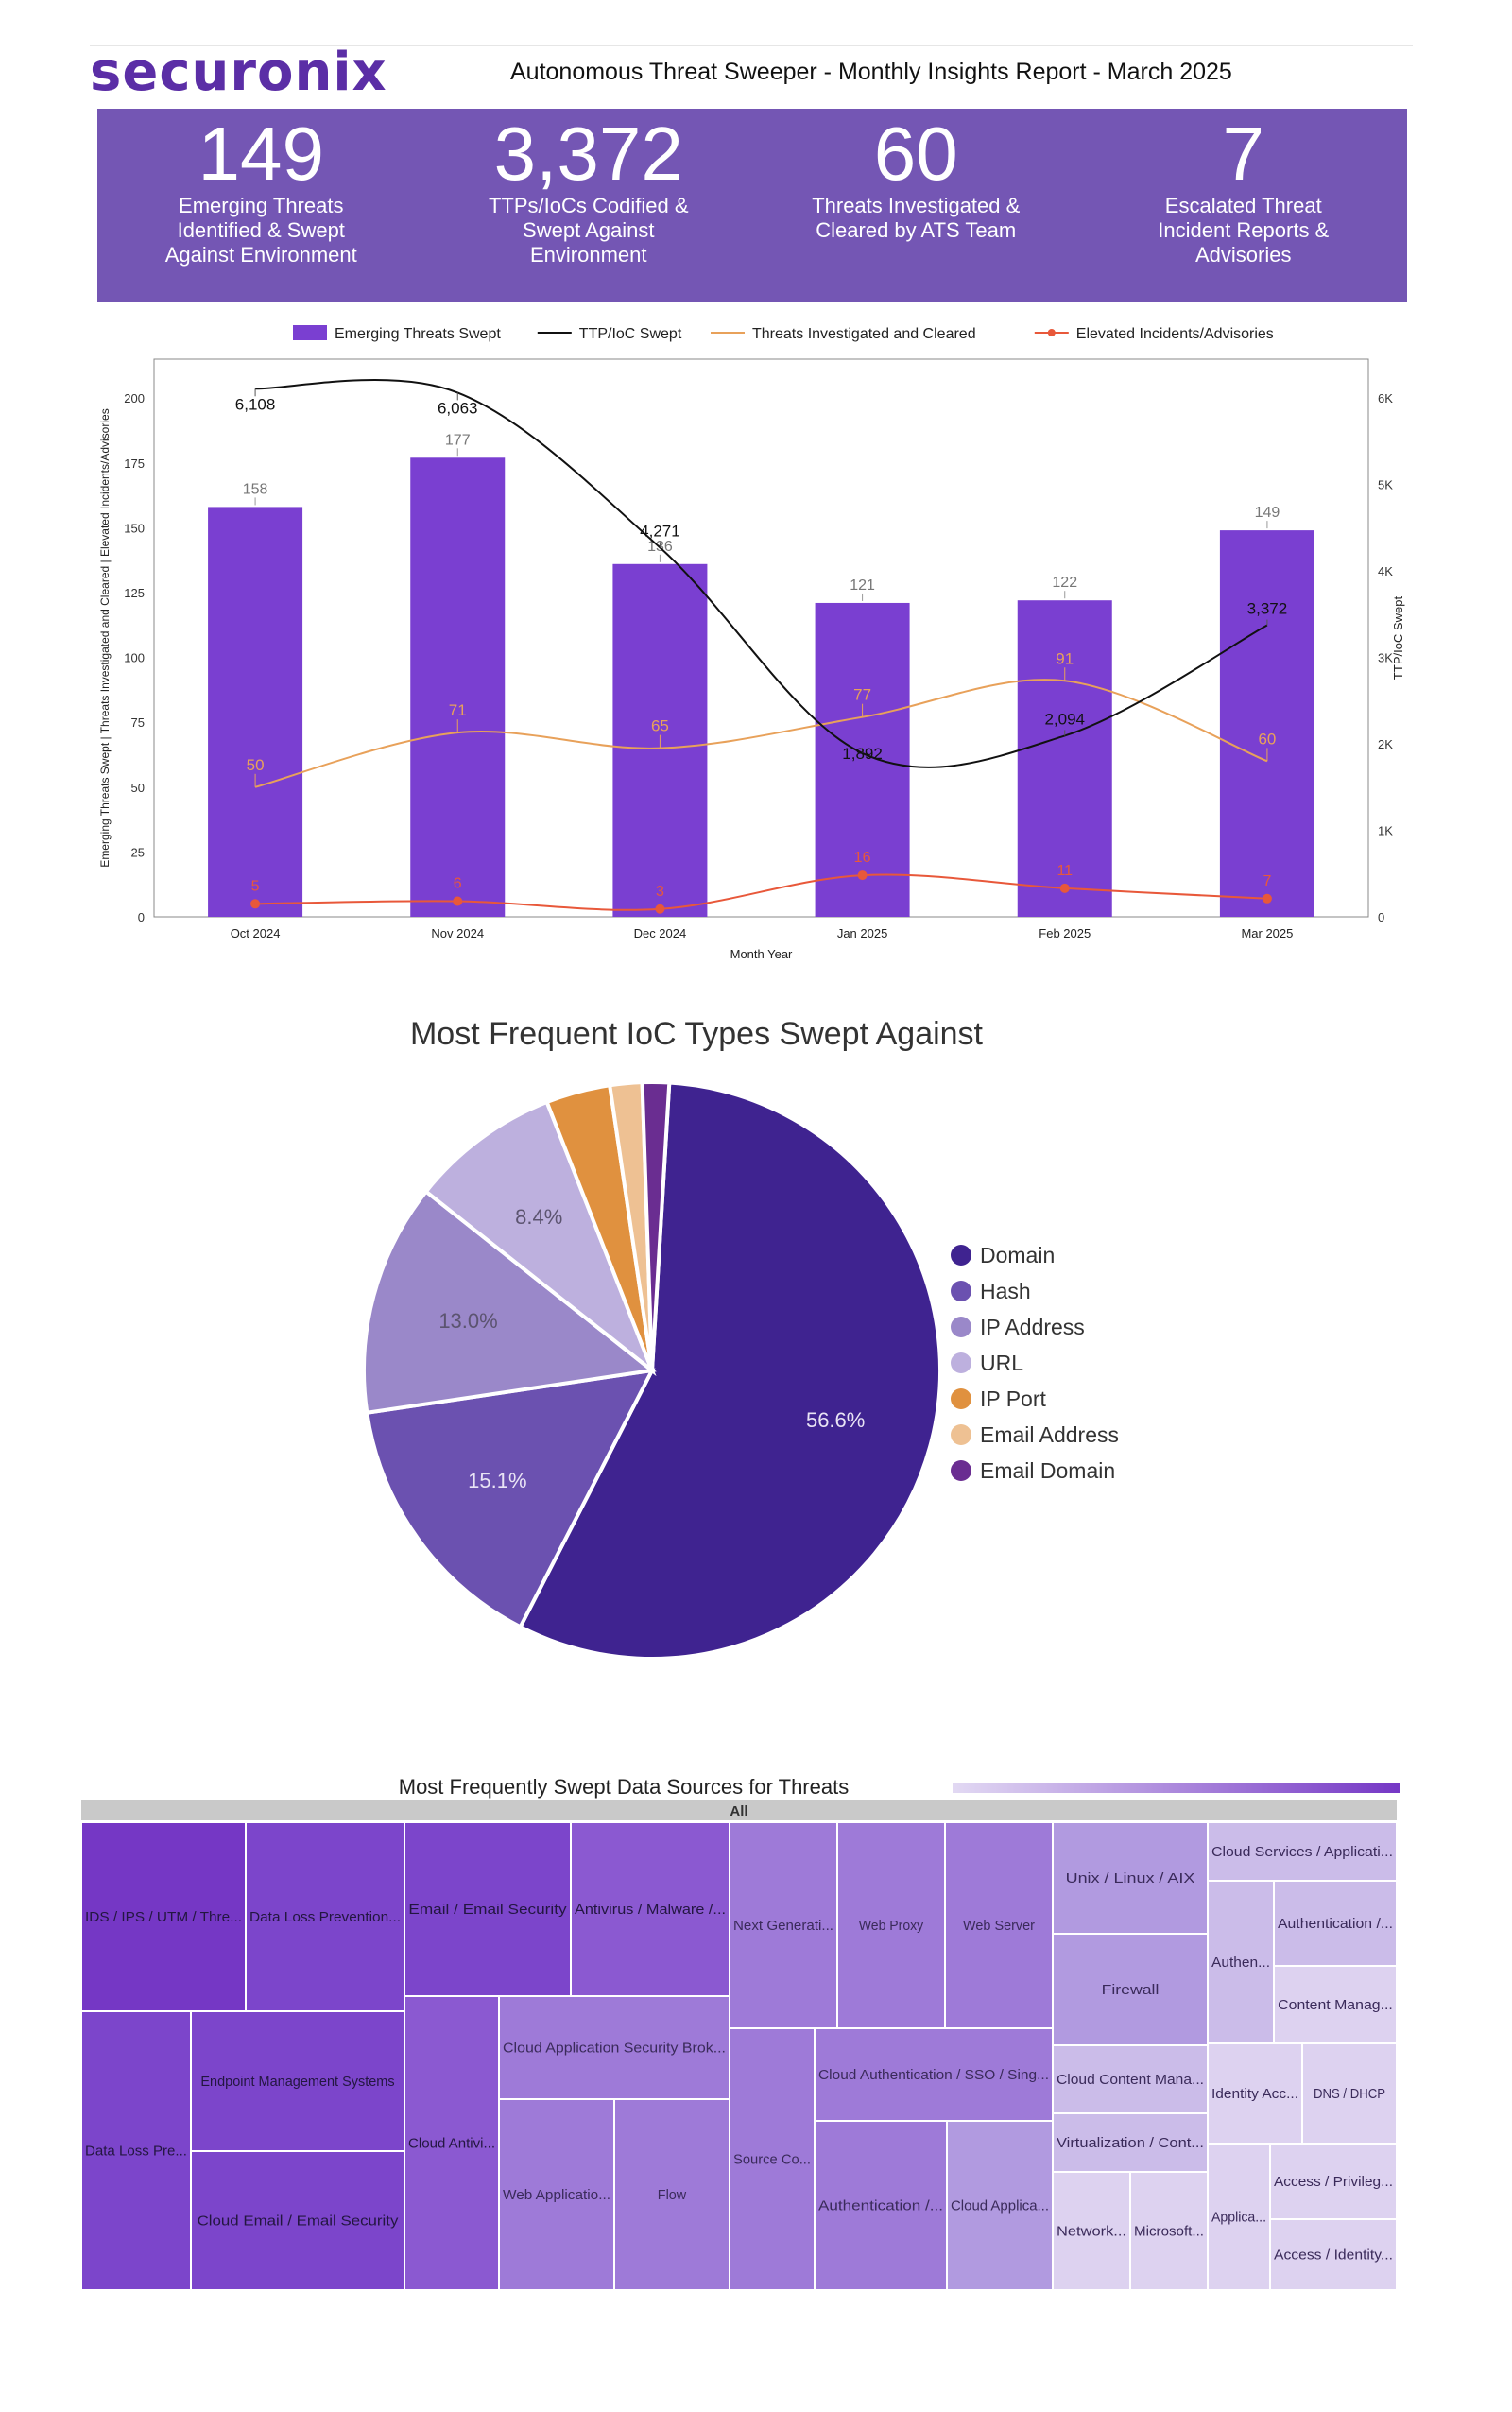 The height and width of the screenshot is (2412, 1512). What do you see at coordinates (458, 440) in the screenshot?
I see `bar-value-label: 177` at bounding box center [458, 440].